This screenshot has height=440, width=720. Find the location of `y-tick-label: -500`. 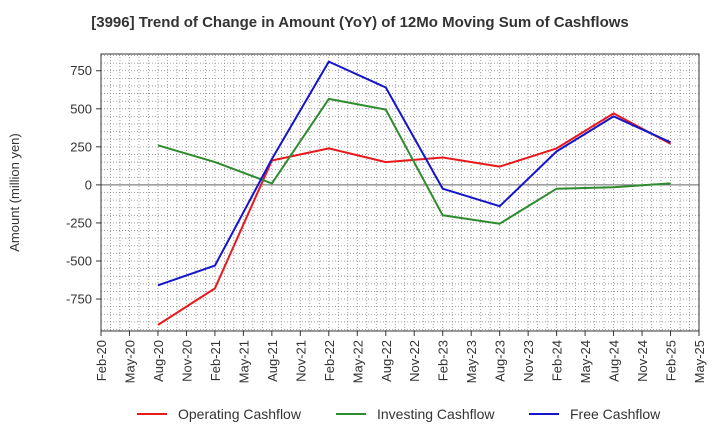

y-tick-label: -500 is located at coordinates (79, 260).